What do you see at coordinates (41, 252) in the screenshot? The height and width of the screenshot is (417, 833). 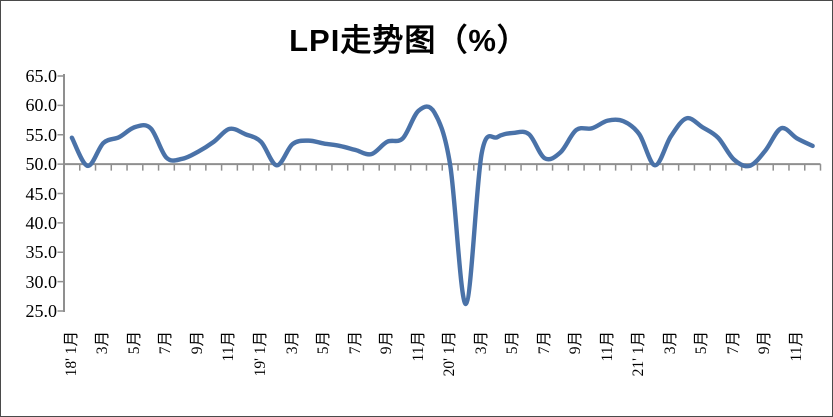 I see `y-axis-tick-label: 35.0` at bounding box center [41, 252].